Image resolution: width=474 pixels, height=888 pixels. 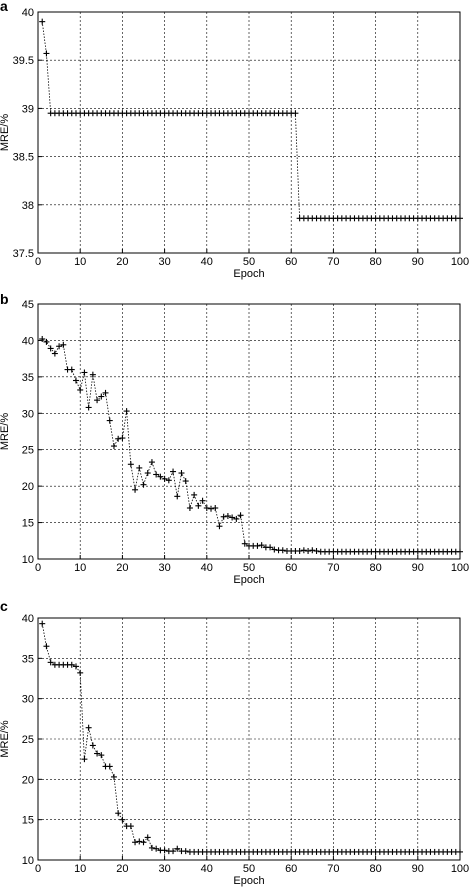 What do you see at coordinates (207, 262) in the screenshot?
I see `panel-a-xtick-label: 40` at bounding box center [207, 262].